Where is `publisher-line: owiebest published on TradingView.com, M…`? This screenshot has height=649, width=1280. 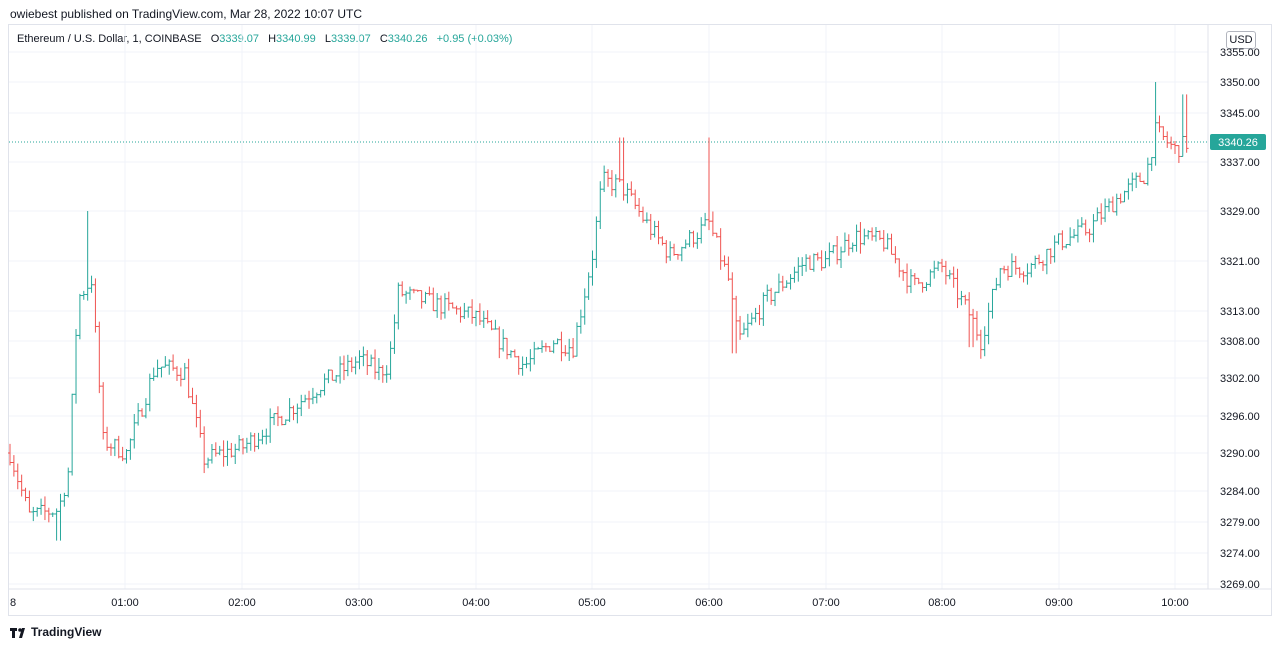 publisher-line: owiebest published on TradingView.com, M… is located at coordinates (186, 14).